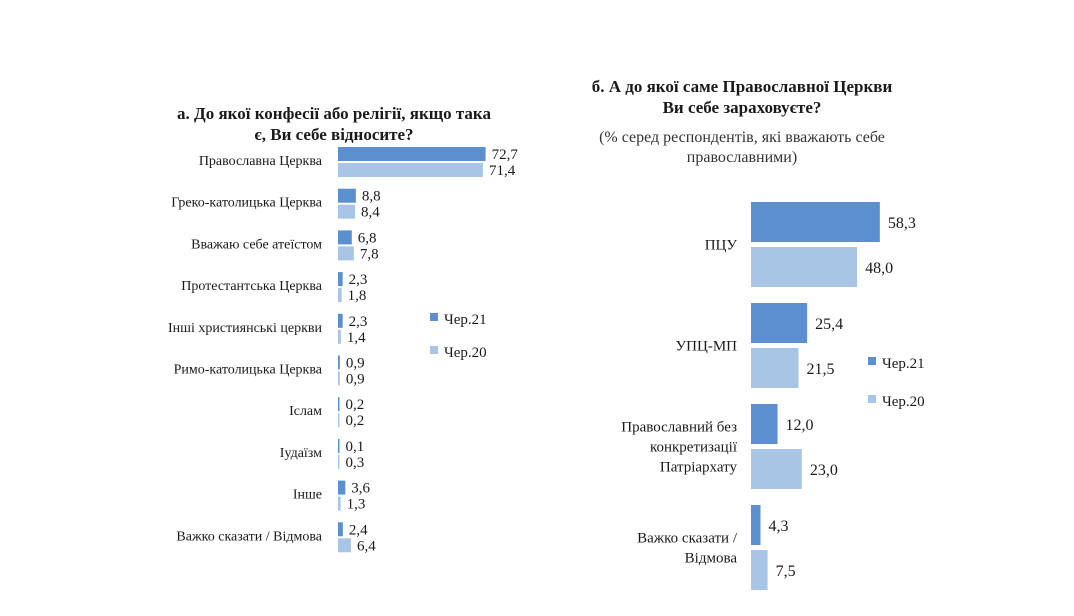 The image size is (1074, 616). Describe the element at coordinates (711, 559) in the screenshot. I see `chart-b-category-label: Відмова` at that location.